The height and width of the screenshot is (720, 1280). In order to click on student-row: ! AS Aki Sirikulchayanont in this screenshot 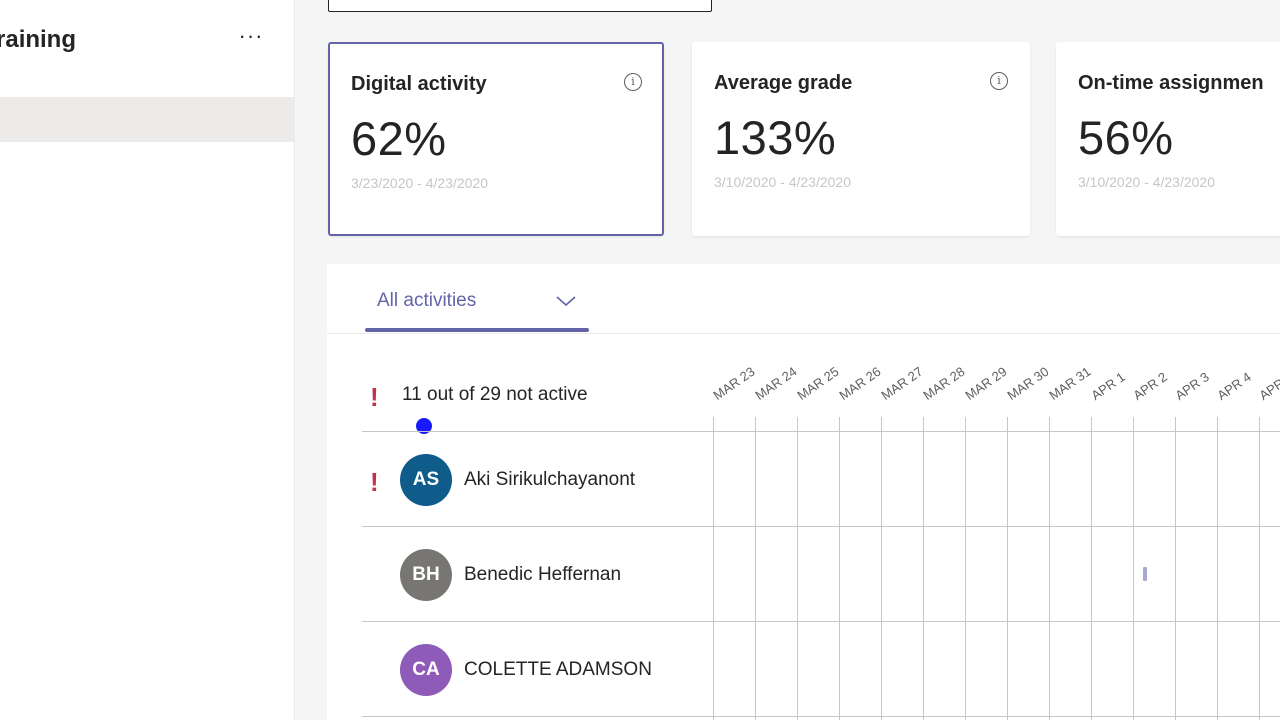, I will do `click(537, 478)`.